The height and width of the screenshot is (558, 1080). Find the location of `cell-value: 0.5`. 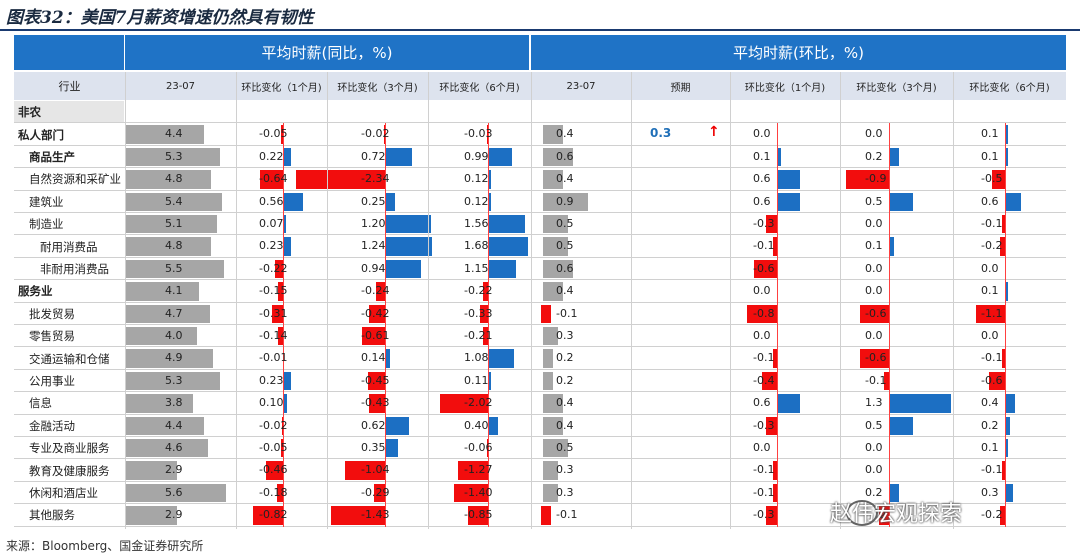

cell-value: 0.5 is located at coordinates (565, 223).